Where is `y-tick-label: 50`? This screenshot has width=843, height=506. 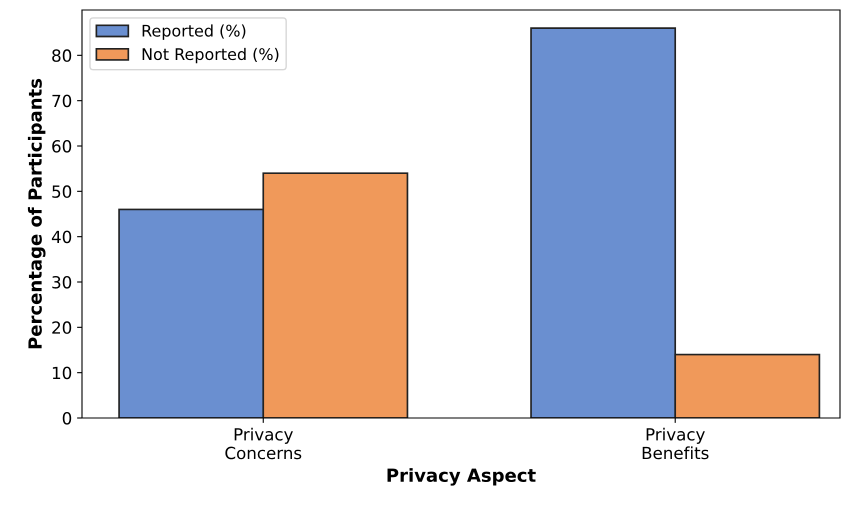
y-tick-label: 50 is located at coordinates (62, 191).